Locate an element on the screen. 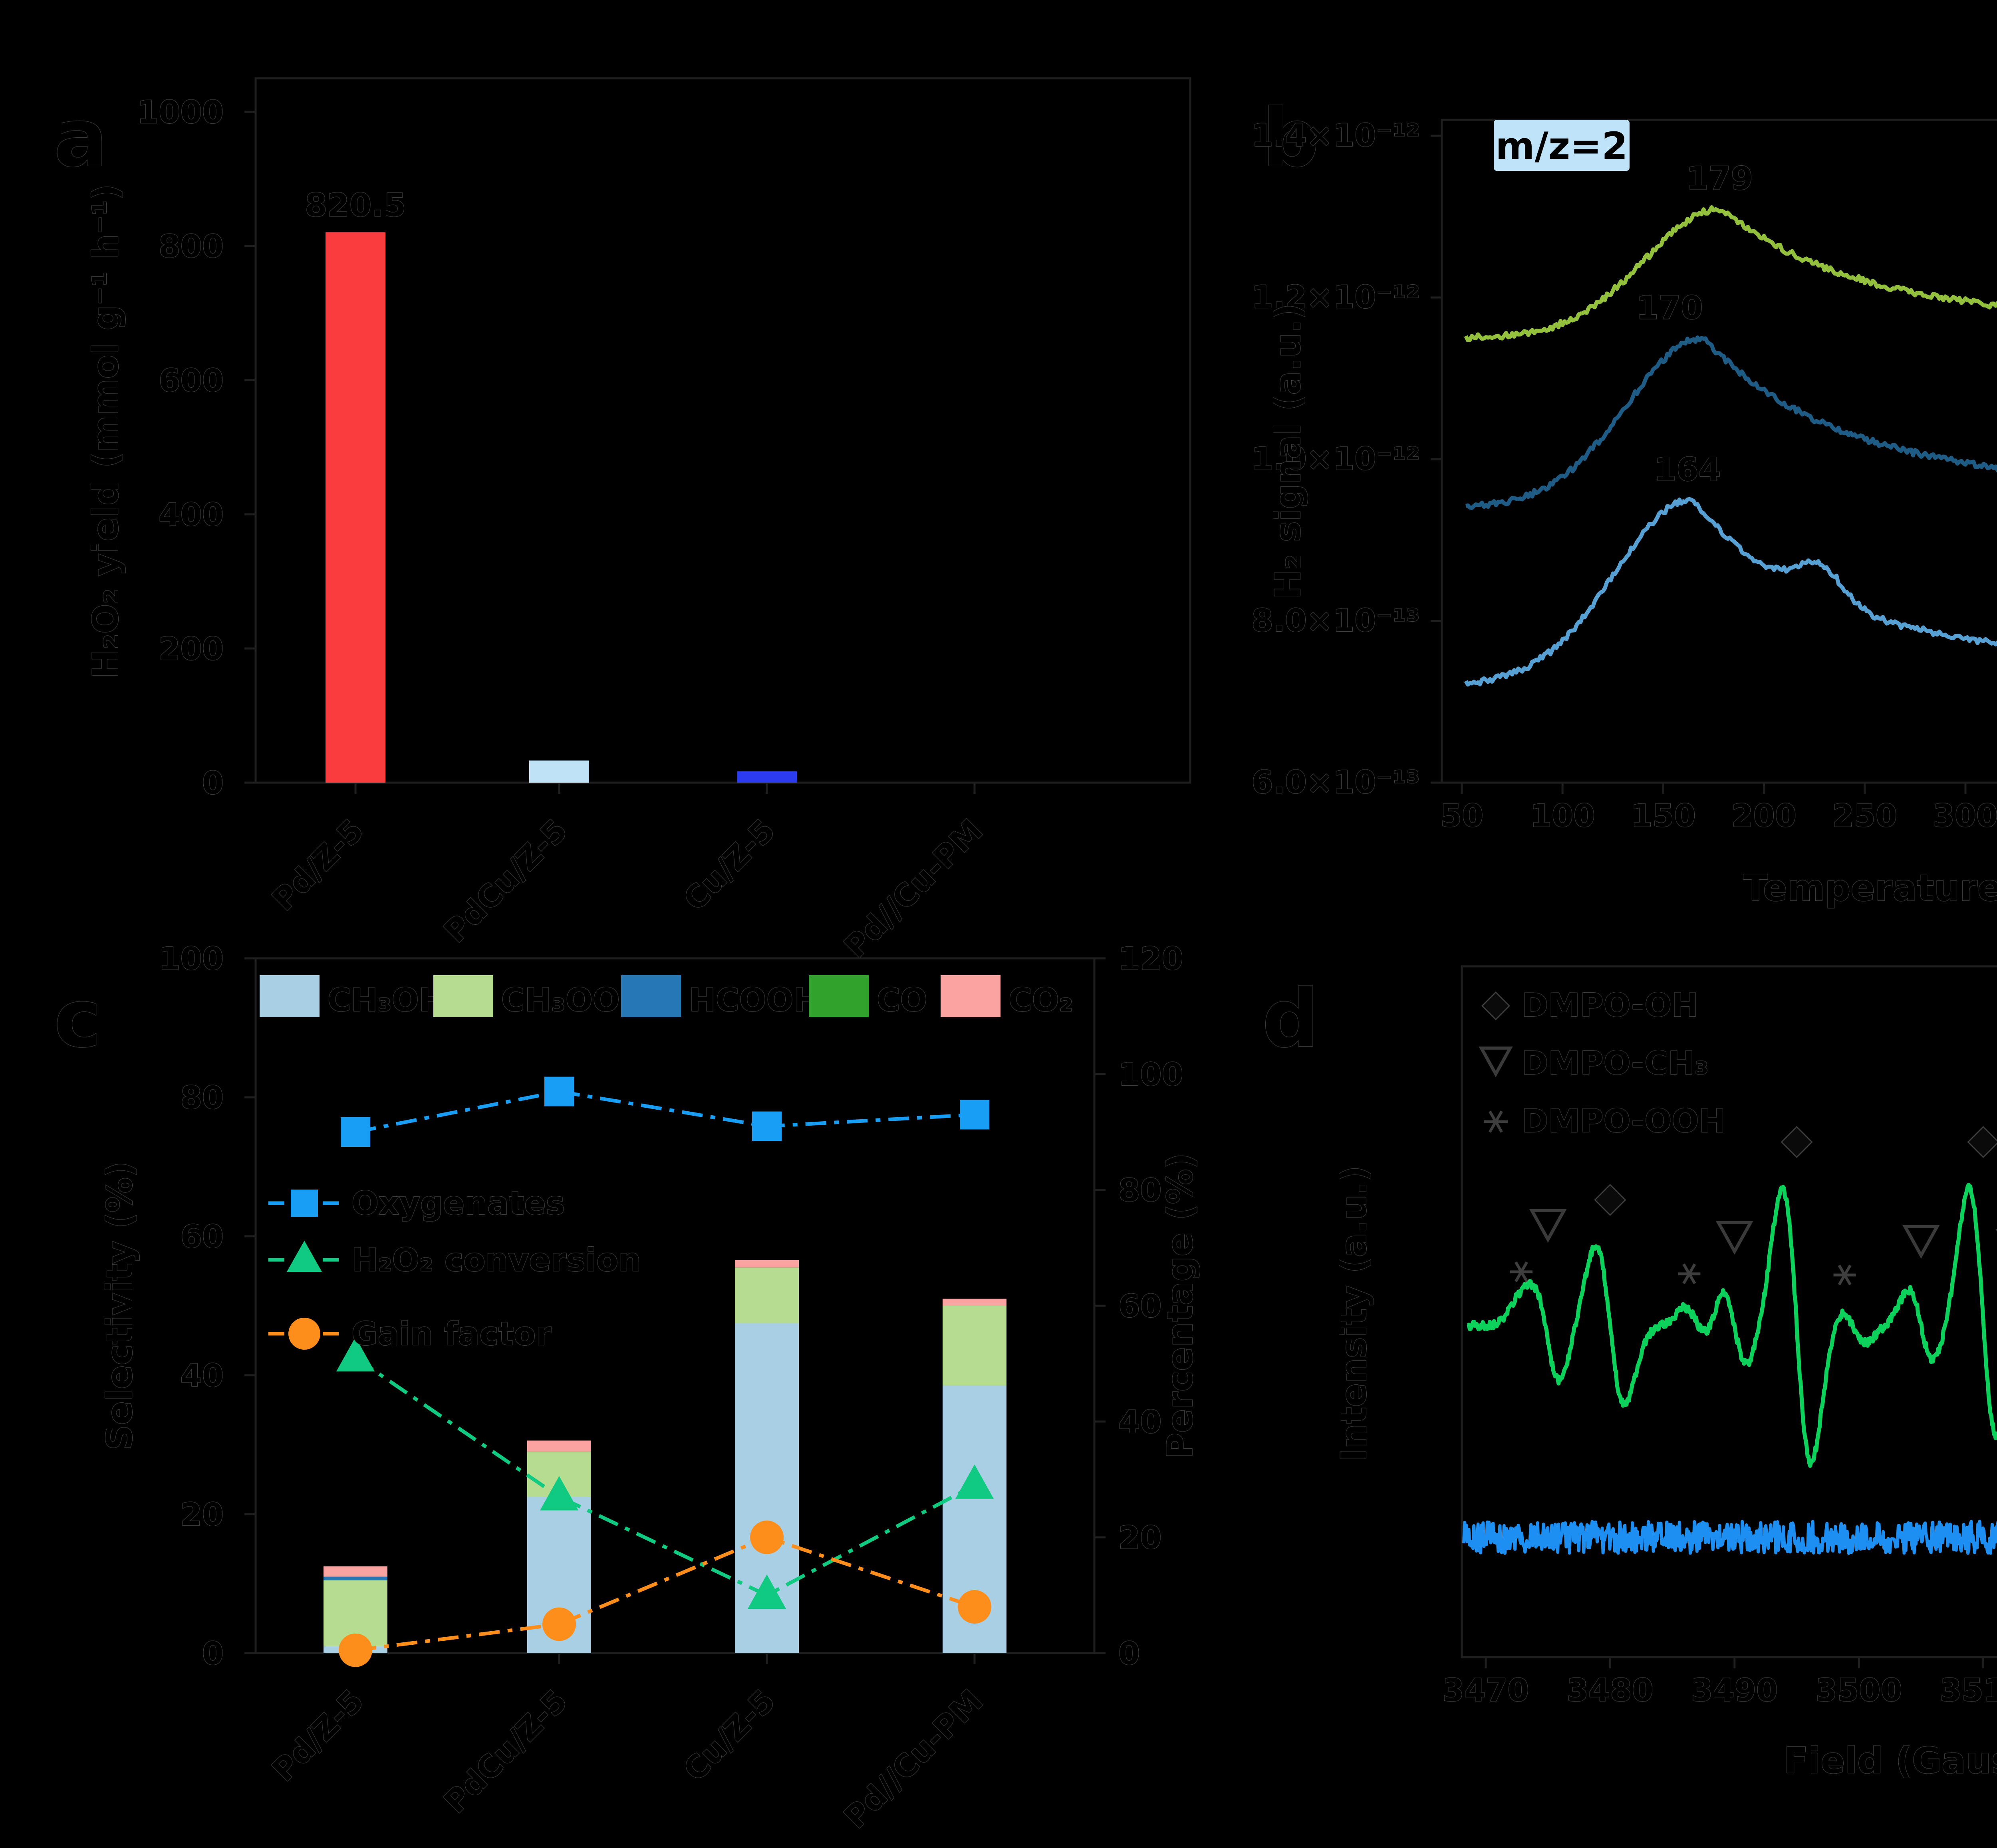 The height and width of the screenshot is (1848, 1997). line-Gain factor is located at coordinates (665, 1593).